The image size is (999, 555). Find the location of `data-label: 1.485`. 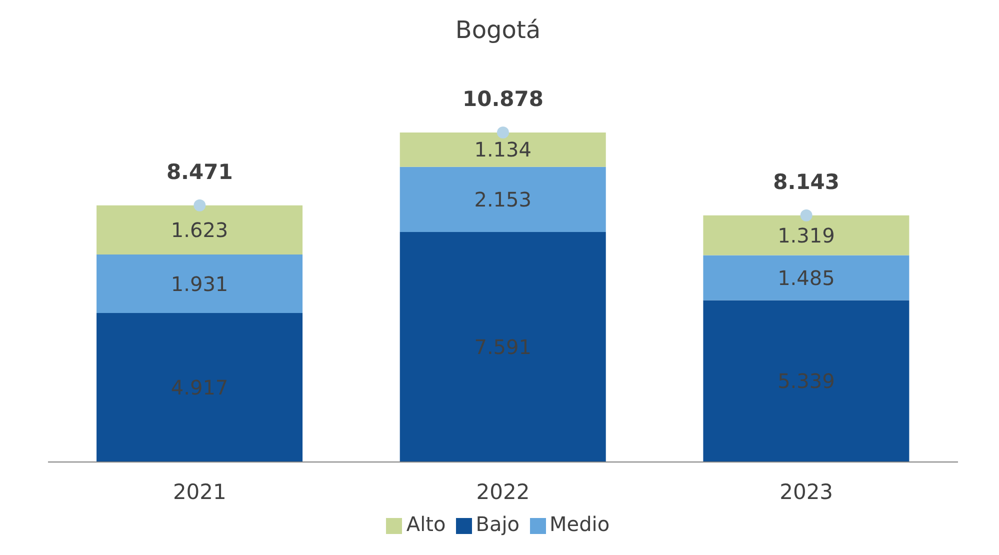

data-label: 1.485 is located at coordinates (806, 278).